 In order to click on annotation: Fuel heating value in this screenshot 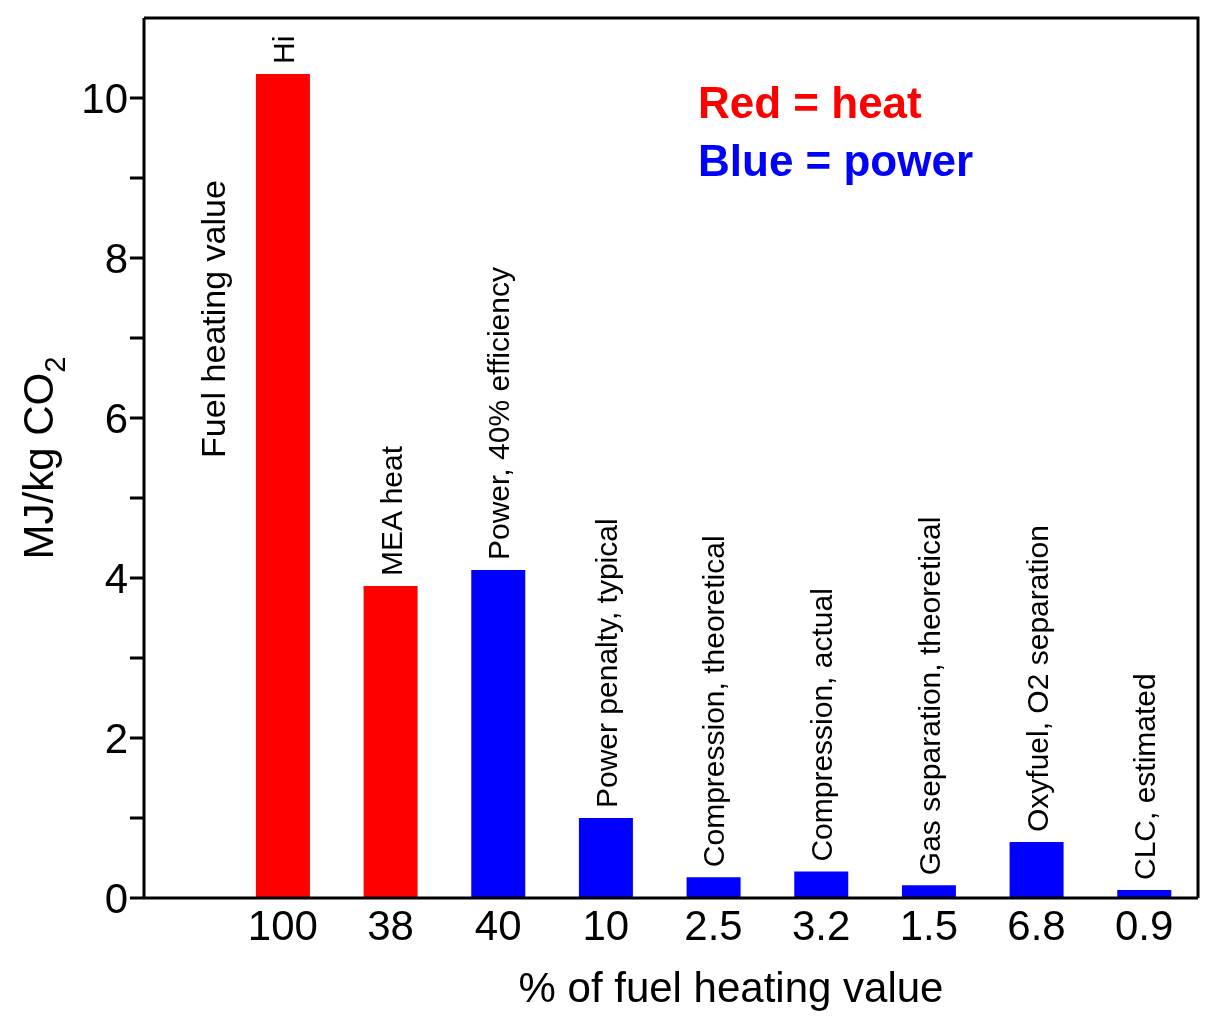, I will do `click(212, 319)`.